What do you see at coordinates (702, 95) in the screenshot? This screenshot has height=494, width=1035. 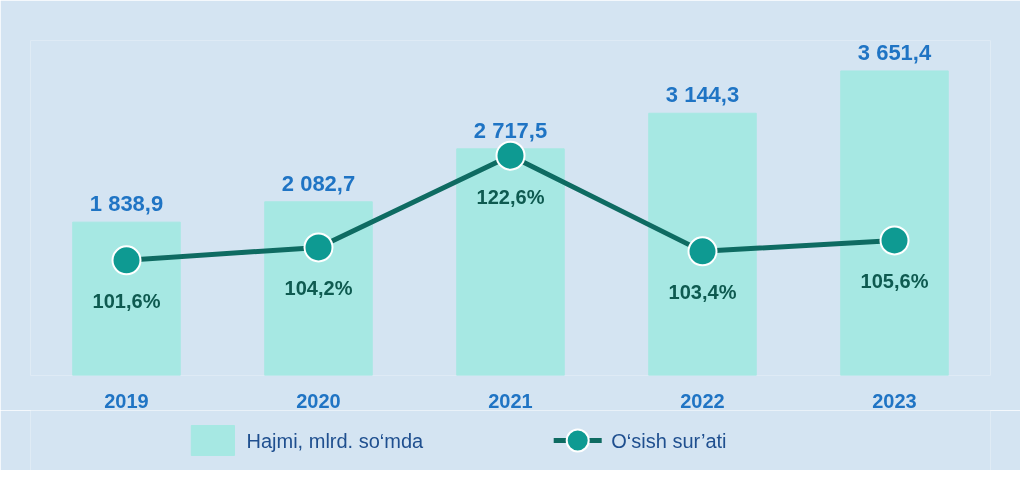 I see `data-label: 3 144,3` at bounding box center [702, 95].